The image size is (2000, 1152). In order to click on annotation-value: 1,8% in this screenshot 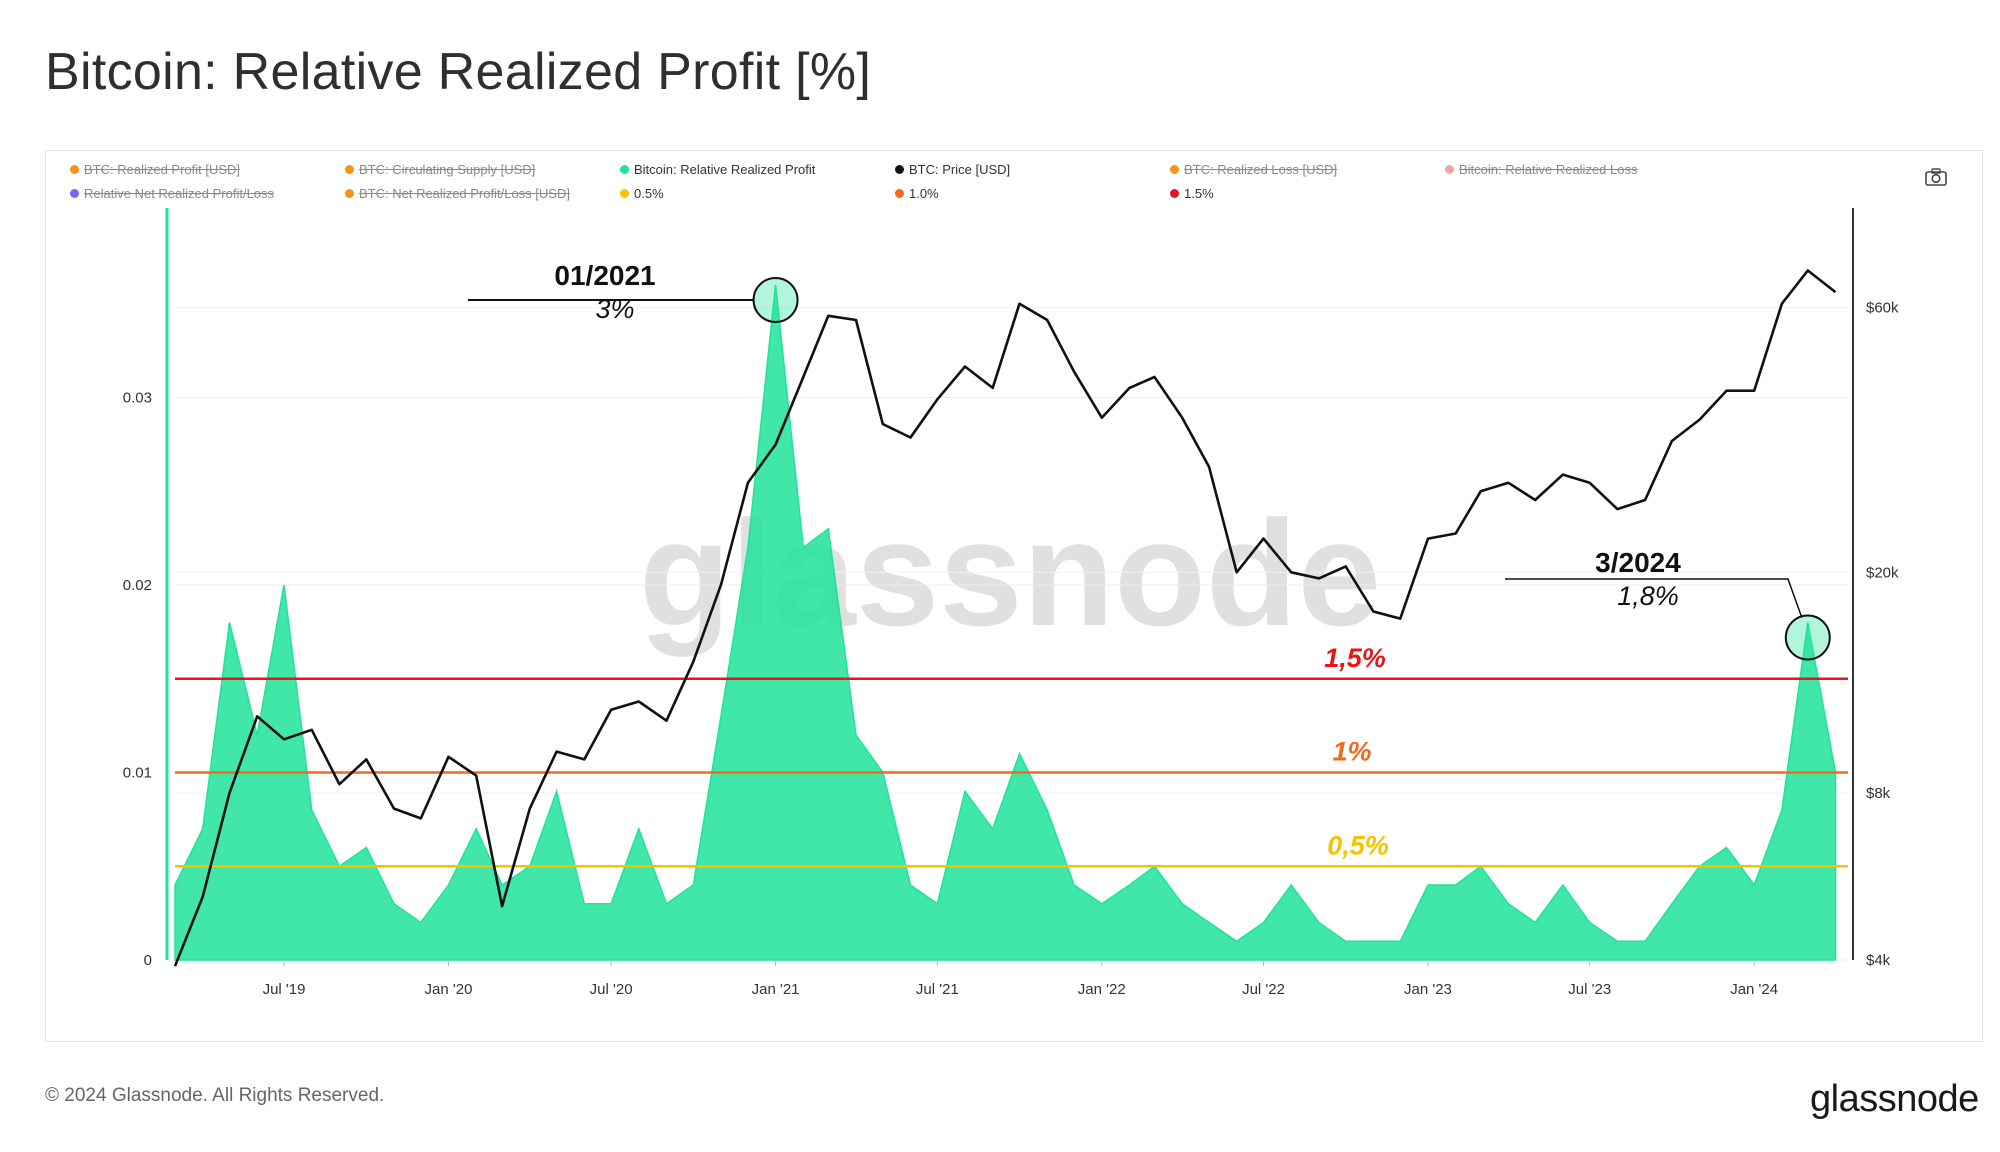, I will do `click(1648, 596)`.